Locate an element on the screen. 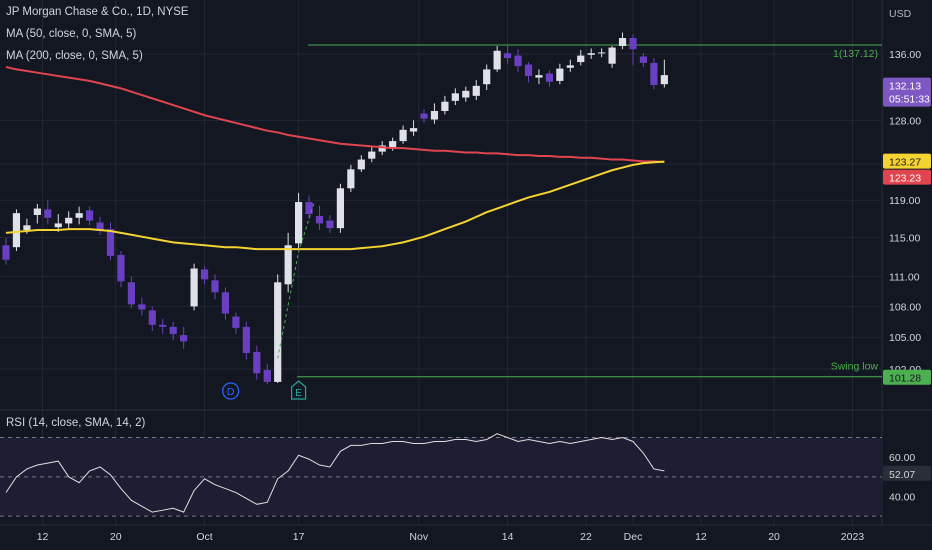  ma200-line is located at coordinates (335, 114).